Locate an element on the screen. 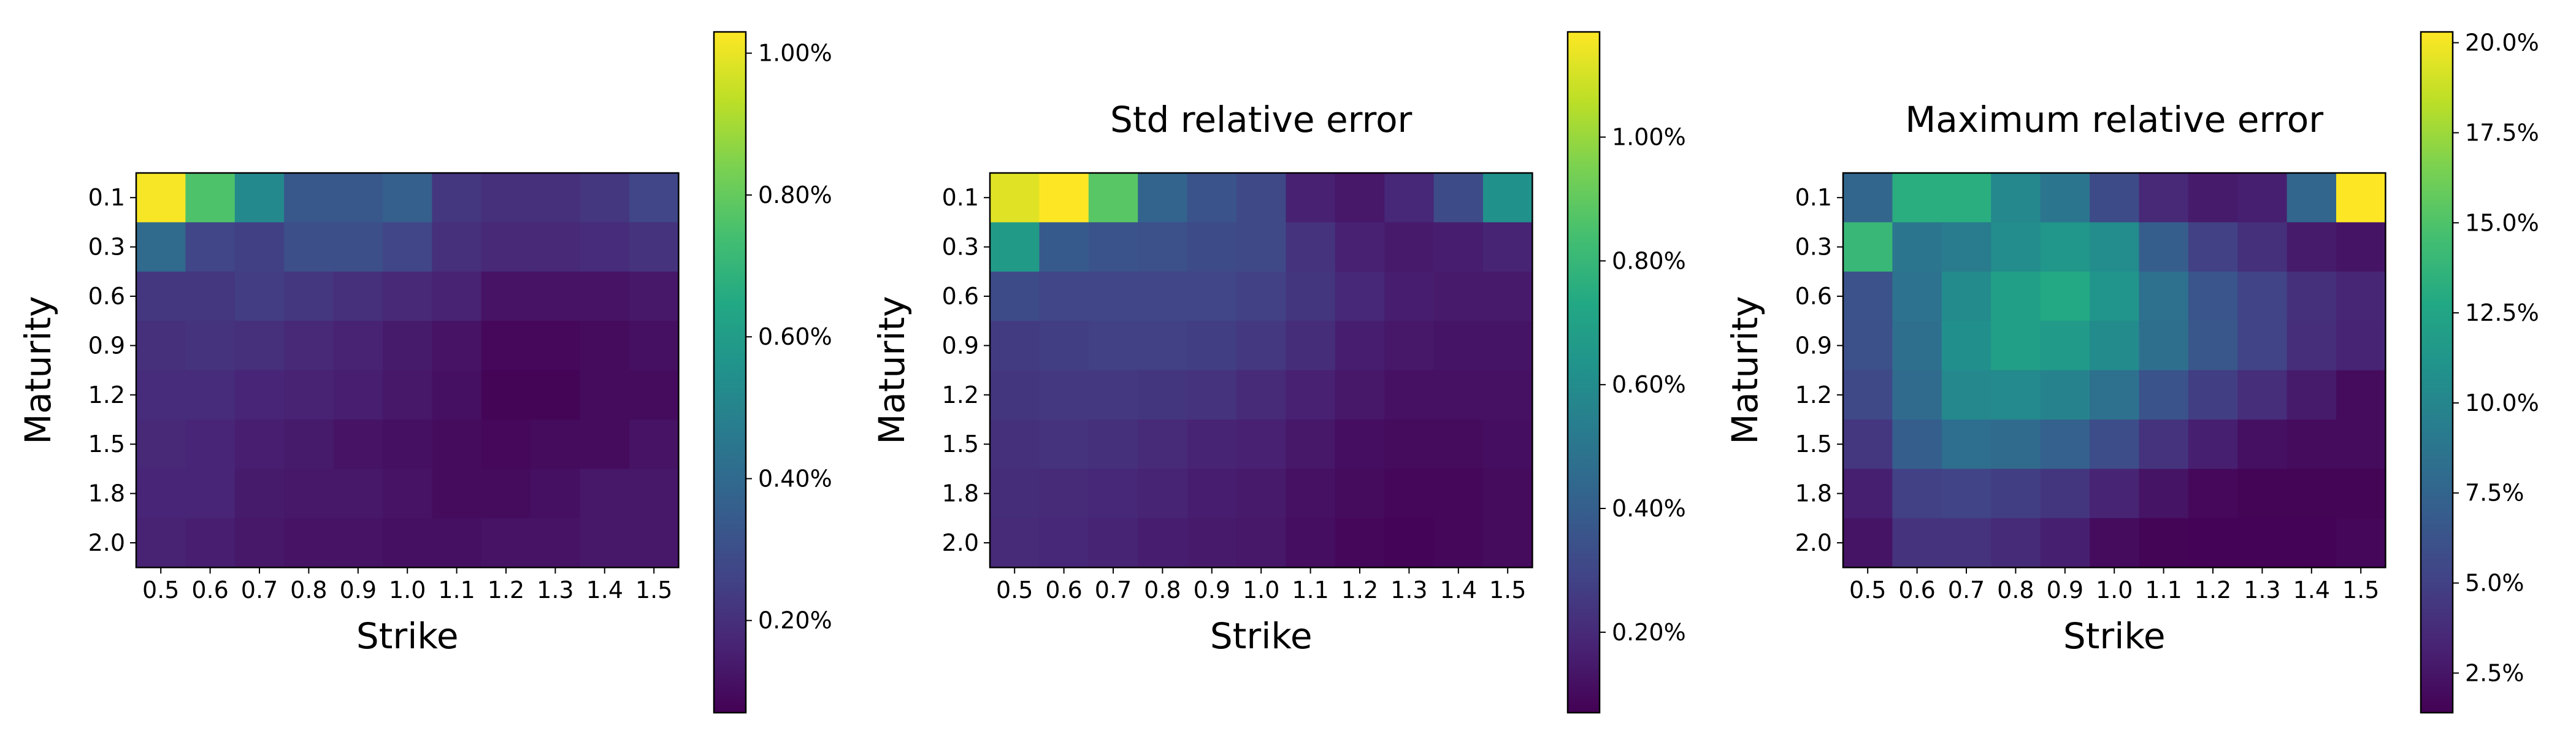 This screenshot has width=2576, height=736. x-tick-label: 0.8 is located at coordinates (308, 590).